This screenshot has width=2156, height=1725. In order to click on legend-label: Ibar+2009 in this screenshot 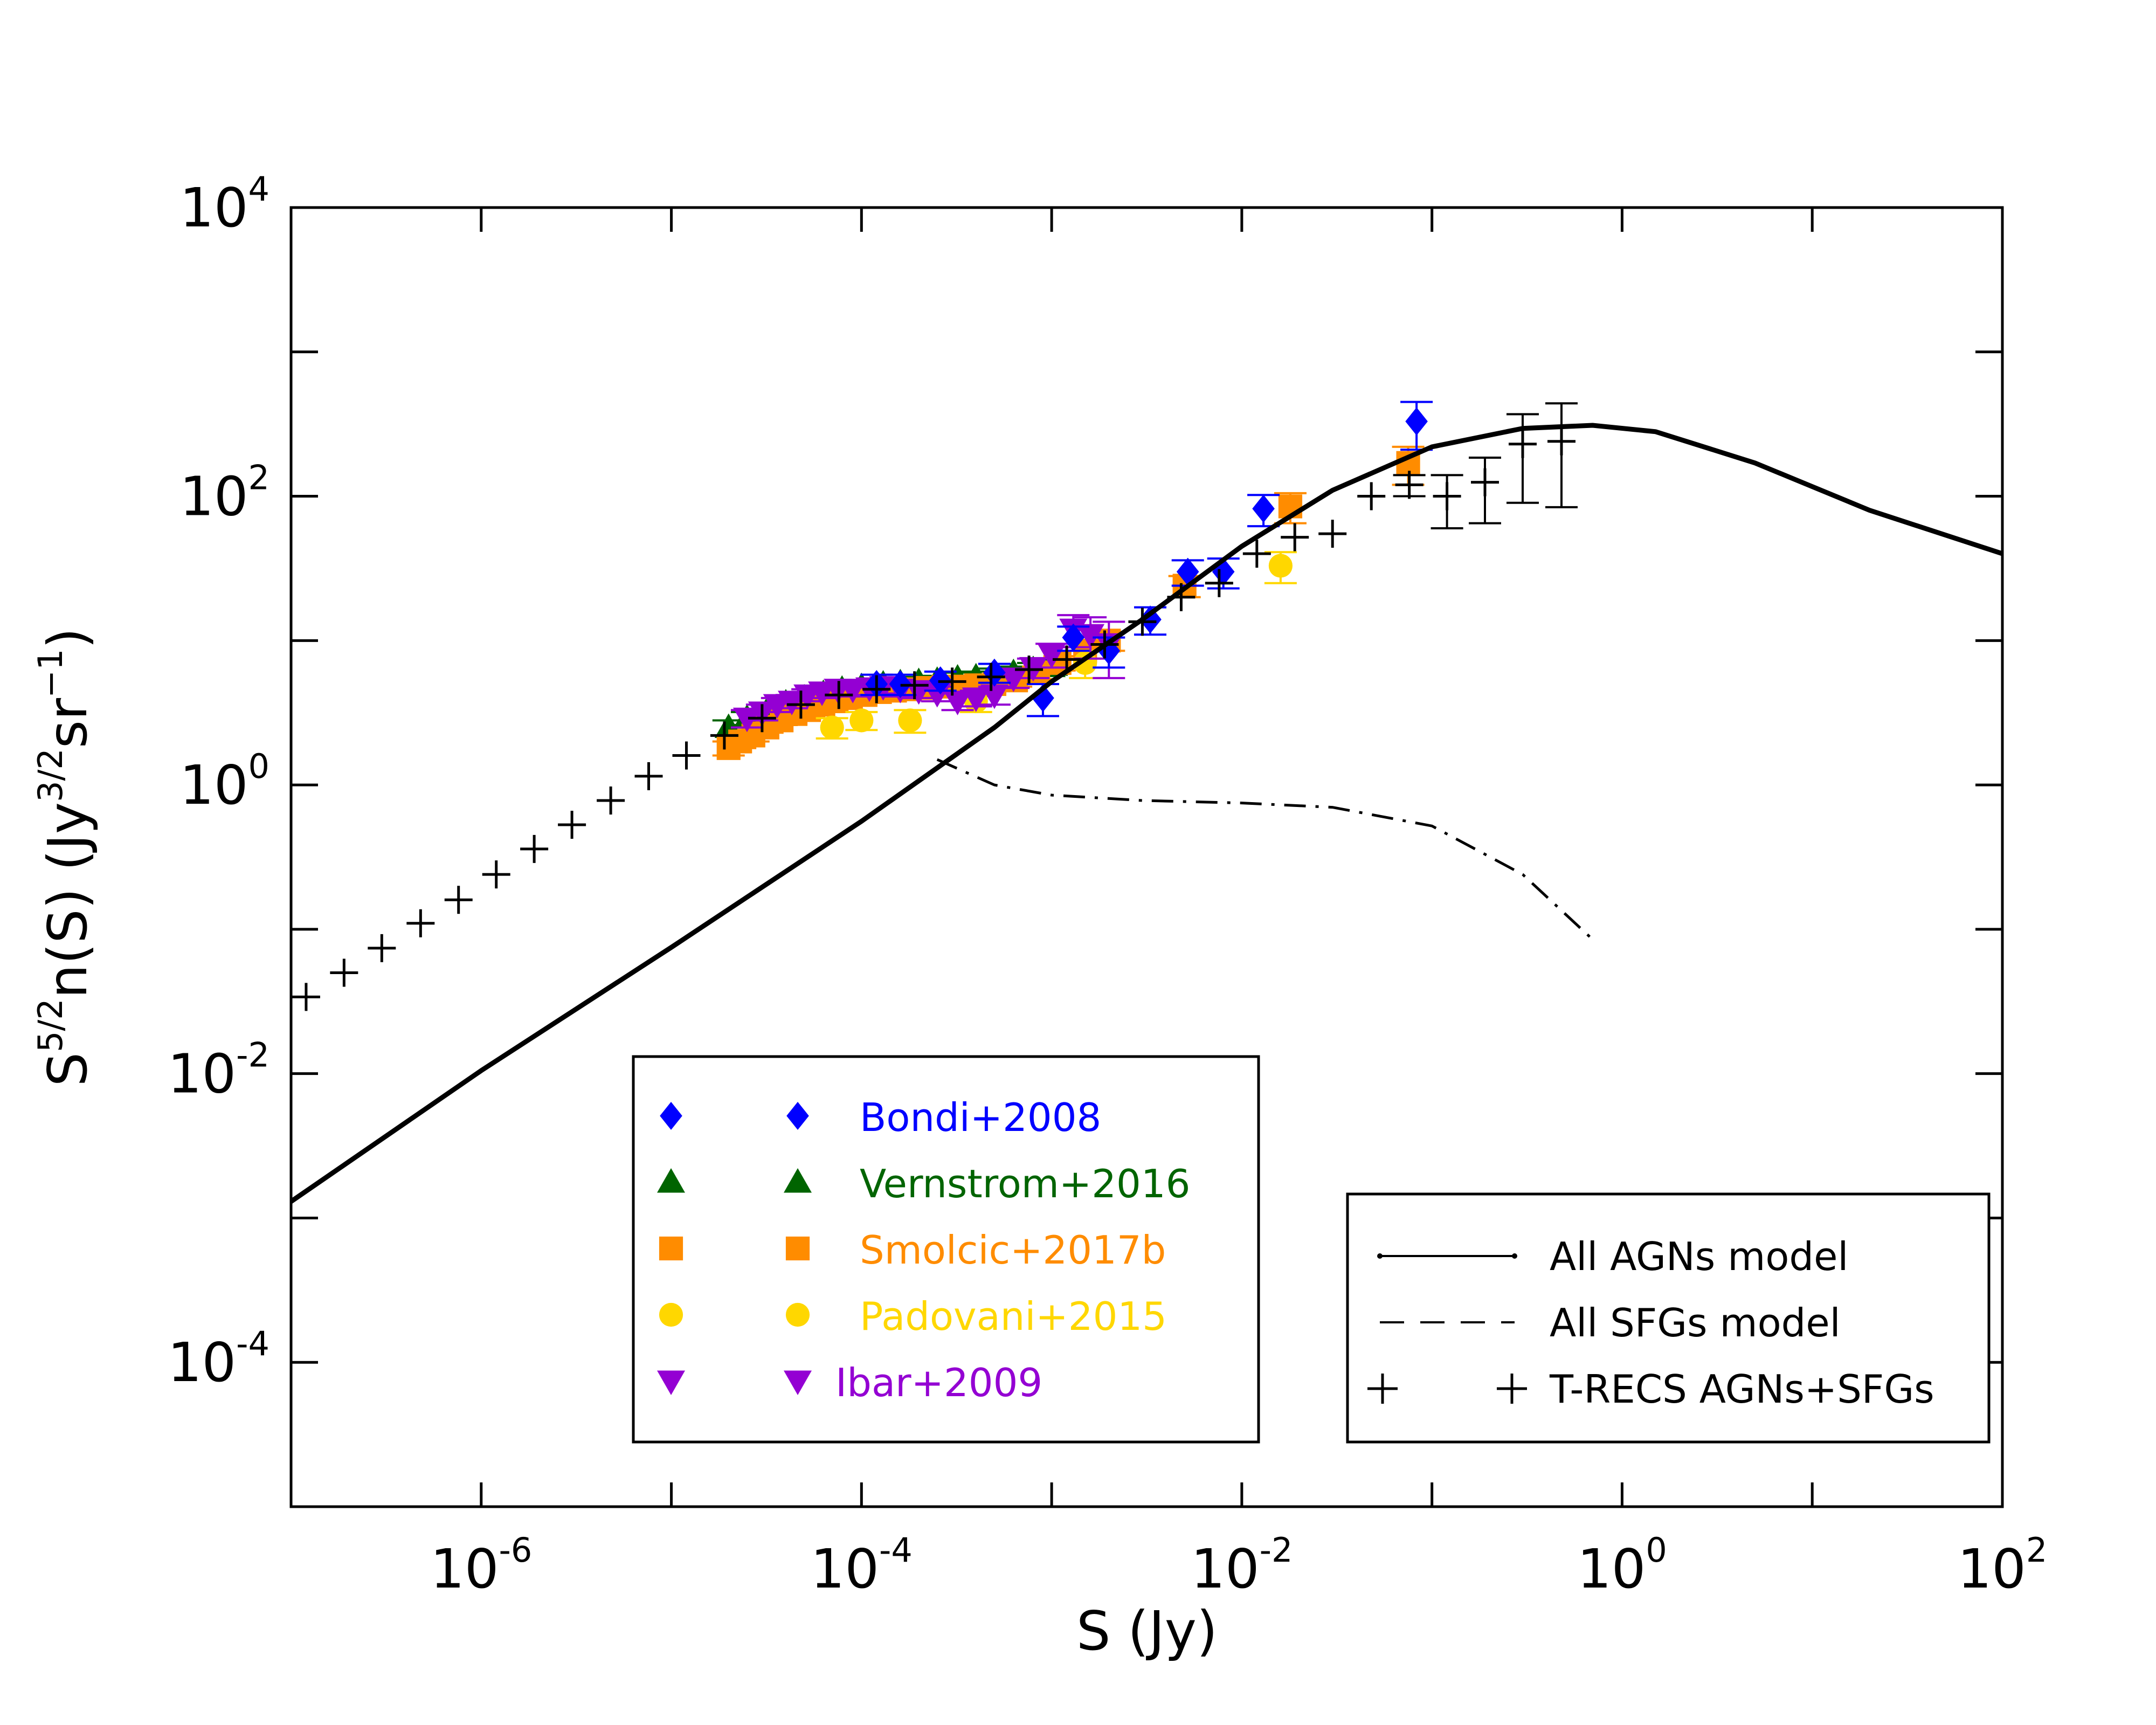, I will do `click(938, 1382)`.